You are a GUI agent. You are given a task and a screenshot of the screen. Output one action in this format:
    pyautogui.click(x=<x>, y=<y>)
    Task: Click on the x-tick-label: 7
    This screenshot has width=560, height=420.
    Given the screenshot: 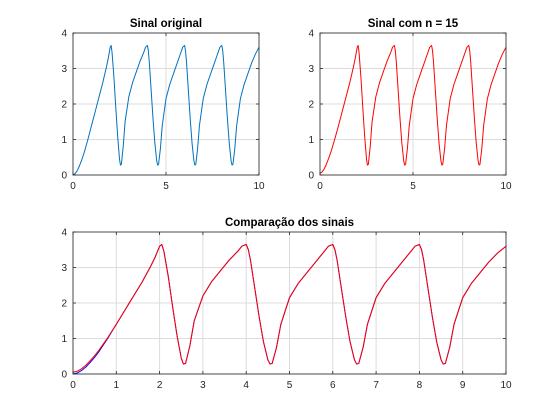 What is the action you would take?
    pyautogui.click(x=376, y=385)
    